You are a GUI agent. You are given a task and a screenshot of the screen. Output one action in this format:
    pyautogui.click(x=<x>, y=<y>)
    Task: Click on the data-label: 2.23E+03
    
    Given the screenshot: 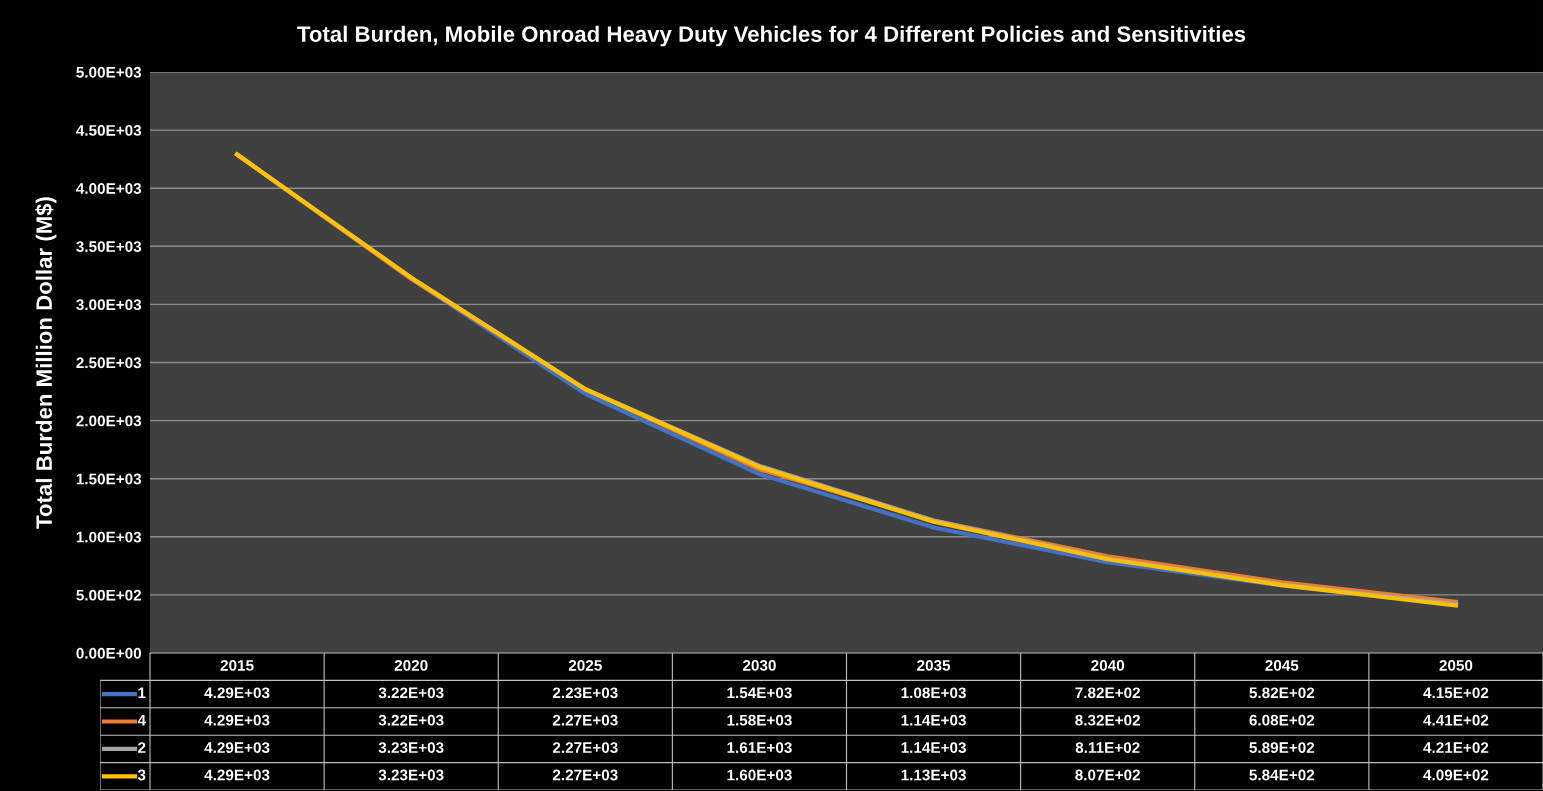 What is the action you would take?
    pyautogui.click(x=585, y=693)
    